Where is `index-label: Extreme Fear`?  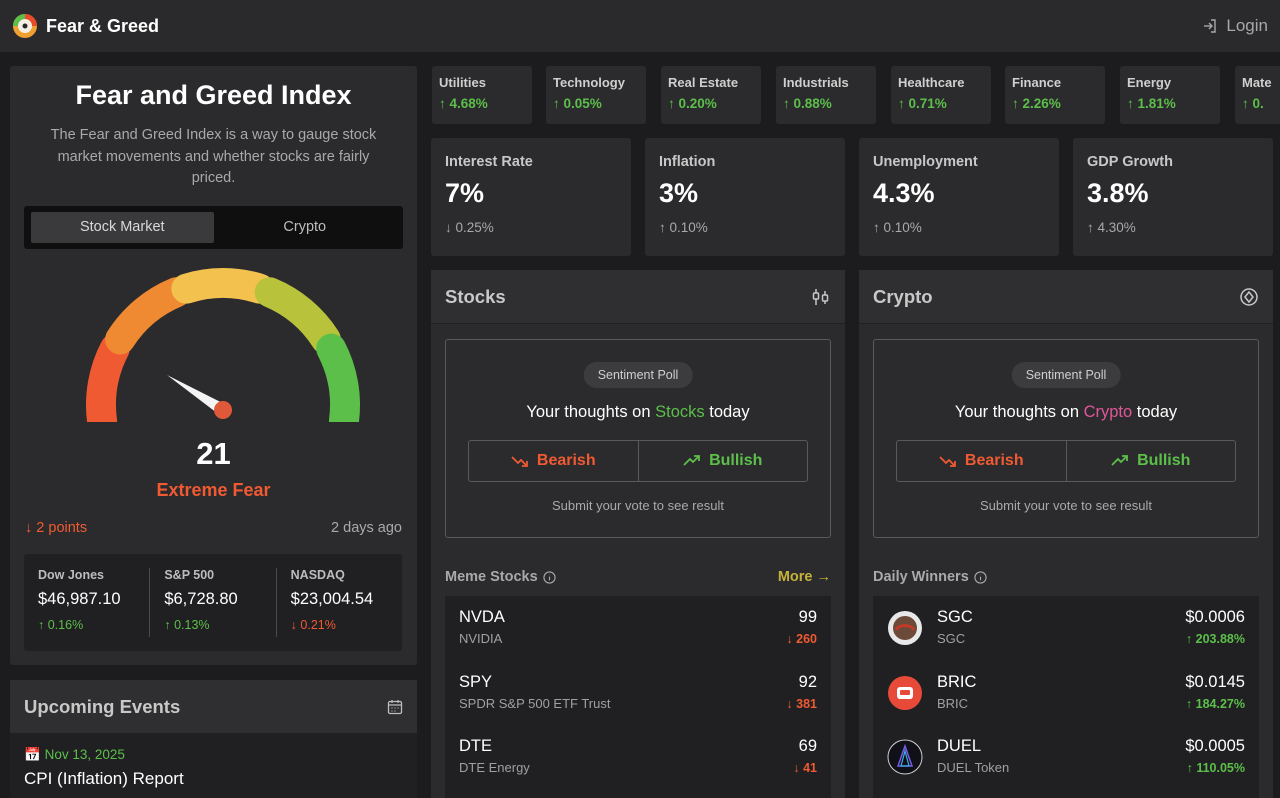
index-label: Extreme Fear is located at coordinates (213, 490).